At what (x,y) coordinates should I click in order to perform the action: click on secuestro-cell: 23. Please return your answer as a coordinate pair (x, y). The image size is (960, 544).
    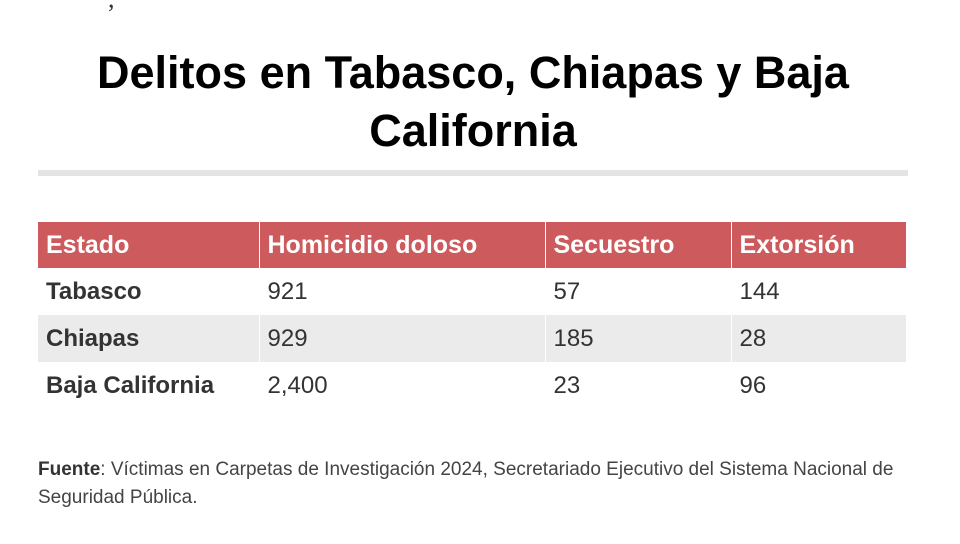
    Looking at the image, I should click on (638, 385).